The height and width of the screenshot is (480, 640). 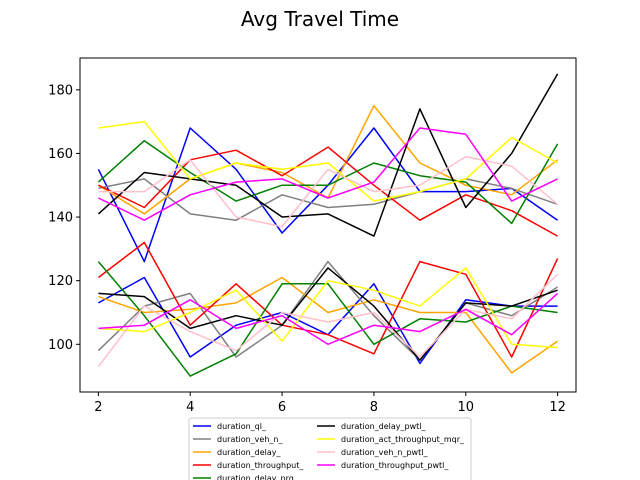 What do you see at coordinates (466, 407) in the screenshot?
I see `x-tick-label: 10` at bounding box center [466, 407].